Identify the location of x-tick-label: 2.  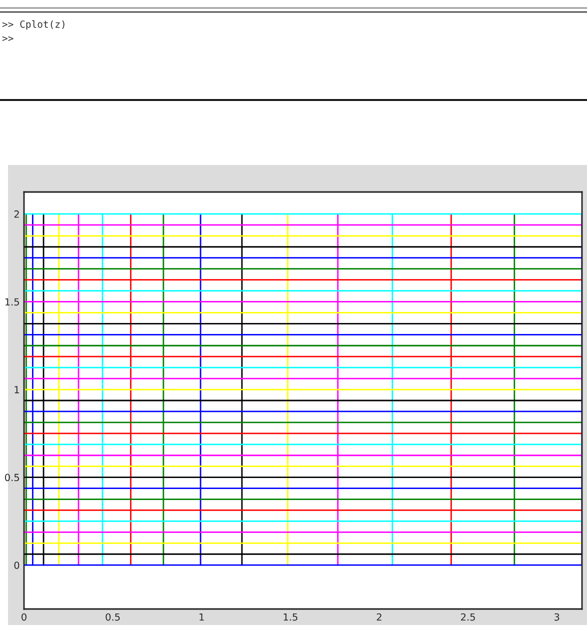
(379, 617).